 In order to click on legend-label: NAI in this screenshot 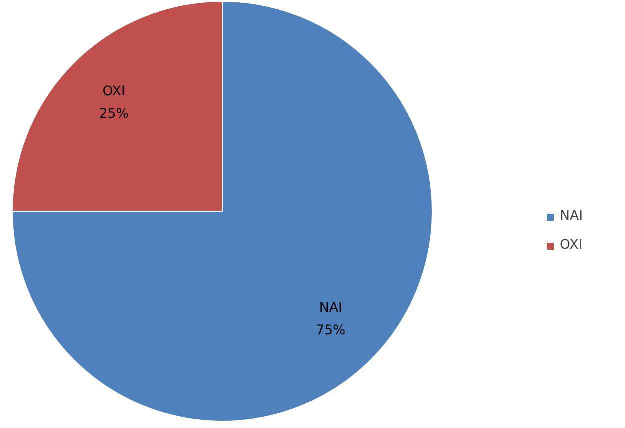, I will do `click(572, 216)`.